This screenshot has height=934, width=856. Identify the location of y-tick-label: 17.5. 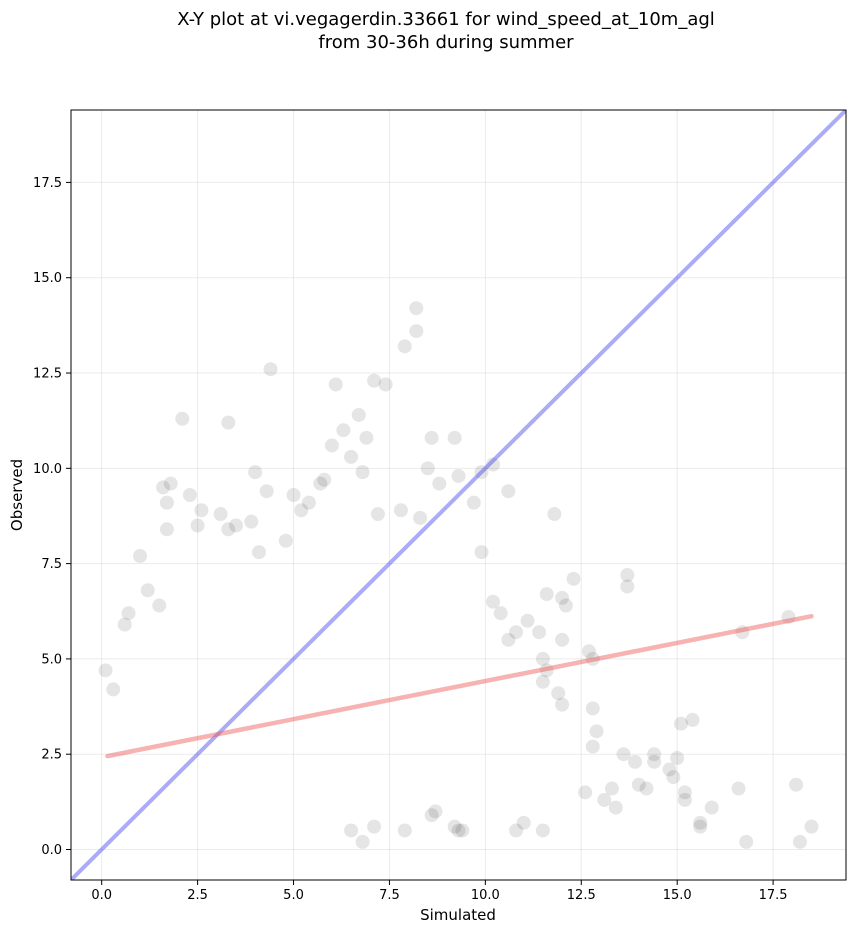
(47, 183).